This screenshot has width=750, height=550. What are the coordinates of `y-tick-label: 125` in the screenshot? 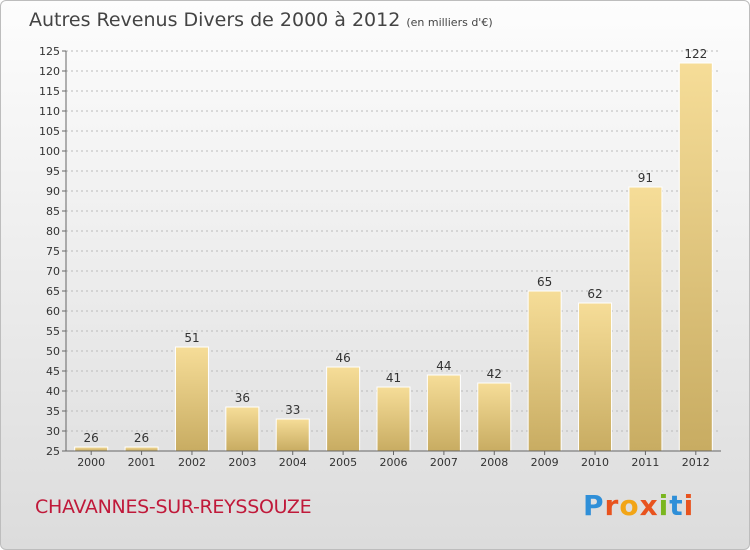 It's located at (49, 51).